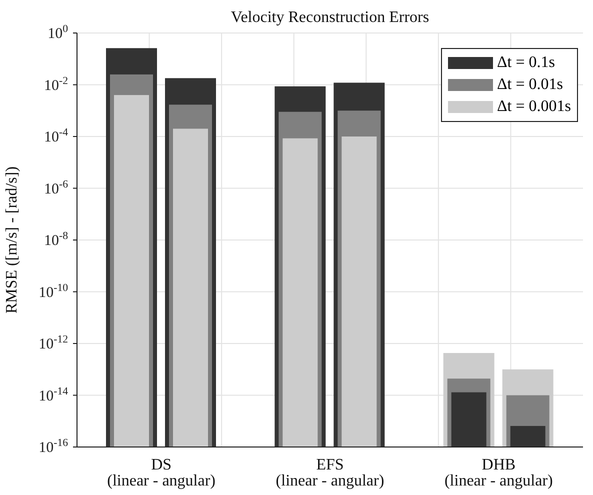 This screenshot has width=593, height=495. What do you see at coordinates (526, 63) in the screenshot?
I see `legend-label: Δt = 0.1s` at bounding box center [526, 63].